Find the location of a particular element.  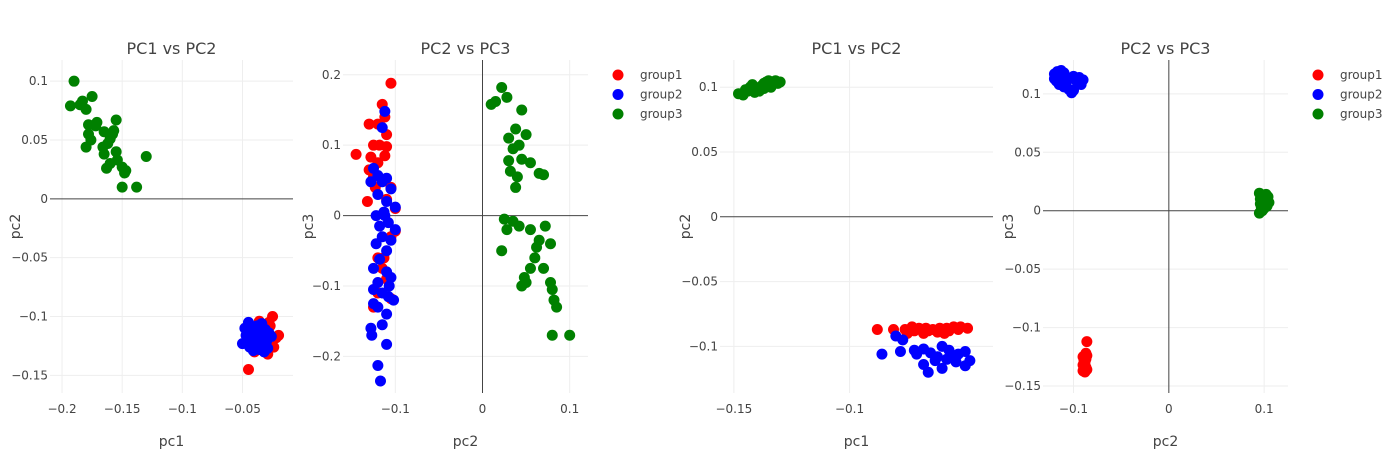

legend-right: group1 group2 group3 is located at coordinates (1347, 94).